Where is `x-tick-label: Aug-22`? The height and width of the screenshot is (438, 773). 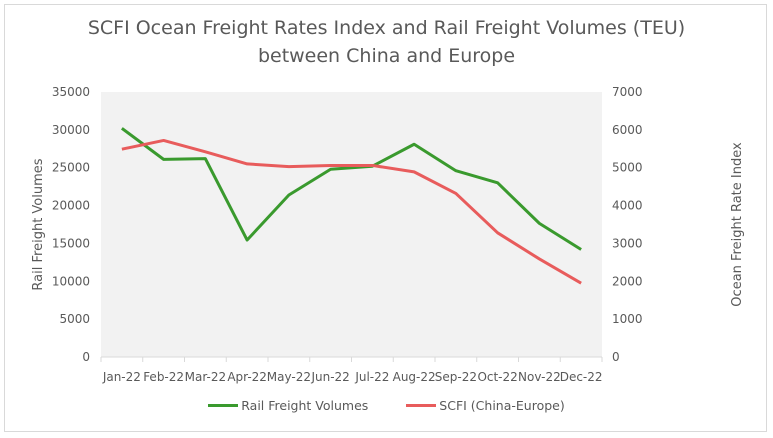
x-tick-label: Aug-22 is located at coordinates (414, 377).